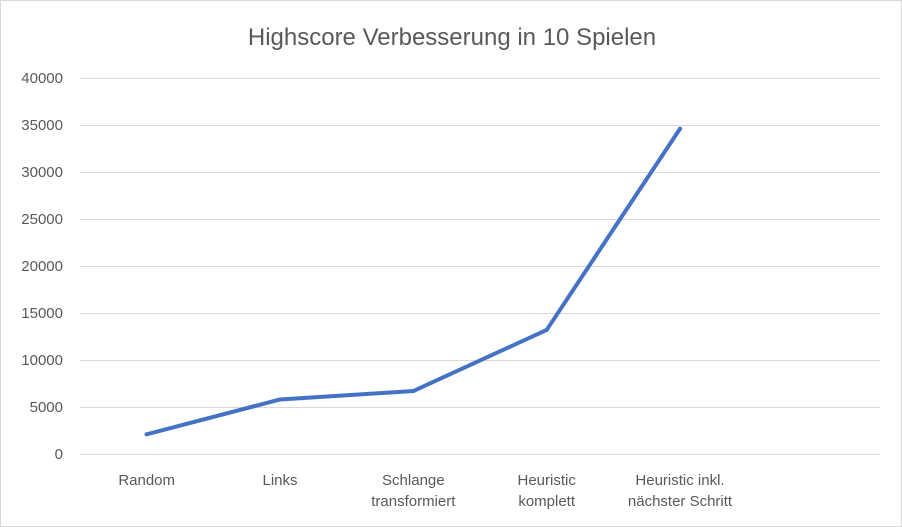 The height and width of the screenshot is (527, 902). Describe the element at coordinates (413, 480) in the screenshot. I see `x-tick-label-line: Schlange` at that location.